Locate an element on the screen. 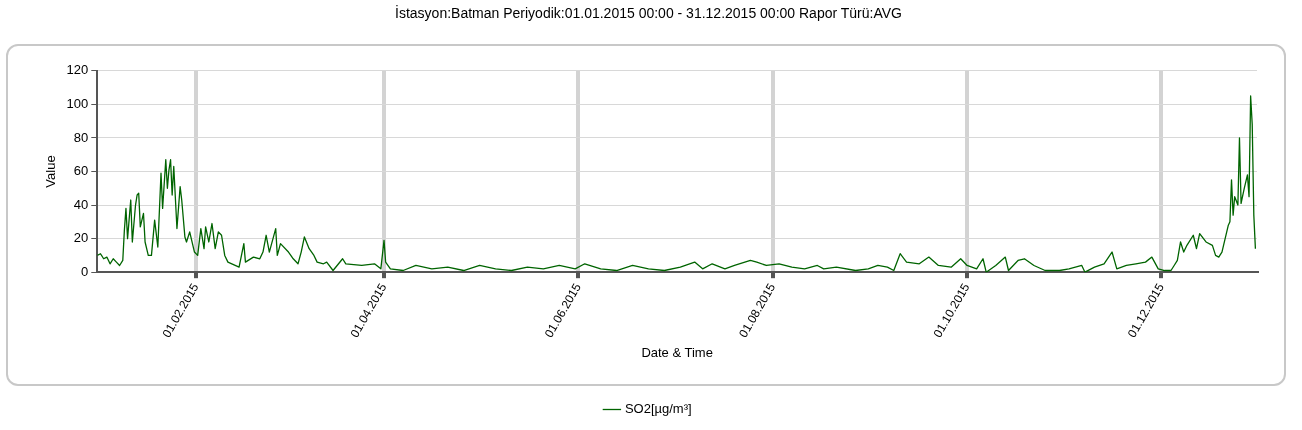  legend-label: SO2[µg/m³] is located at coordinates (658, 409).